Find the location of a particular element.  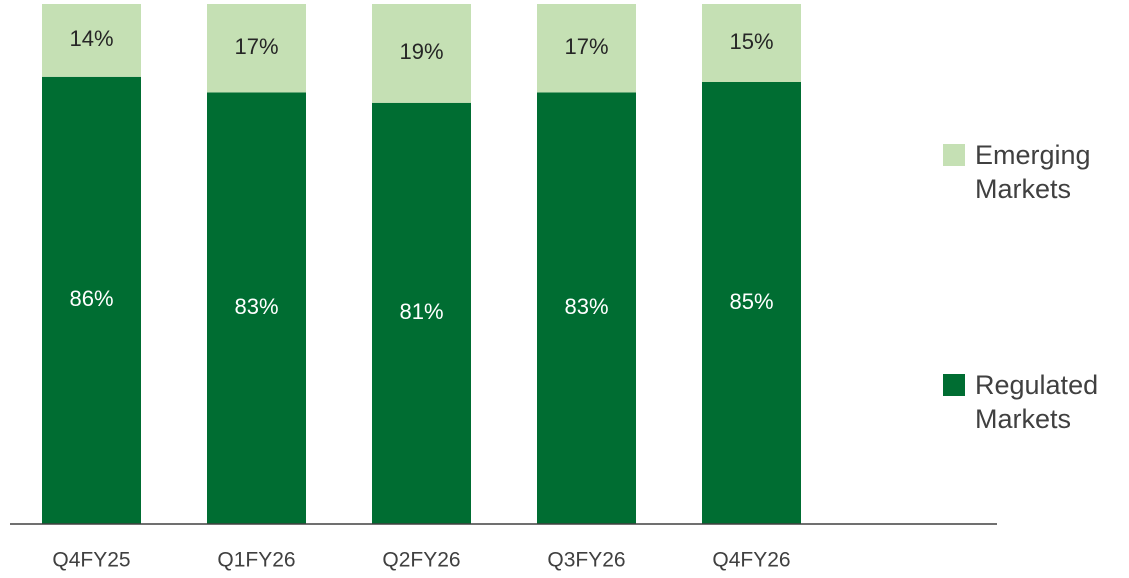

legend-item: Emerging Markets is located at coordinates (1034, 172).